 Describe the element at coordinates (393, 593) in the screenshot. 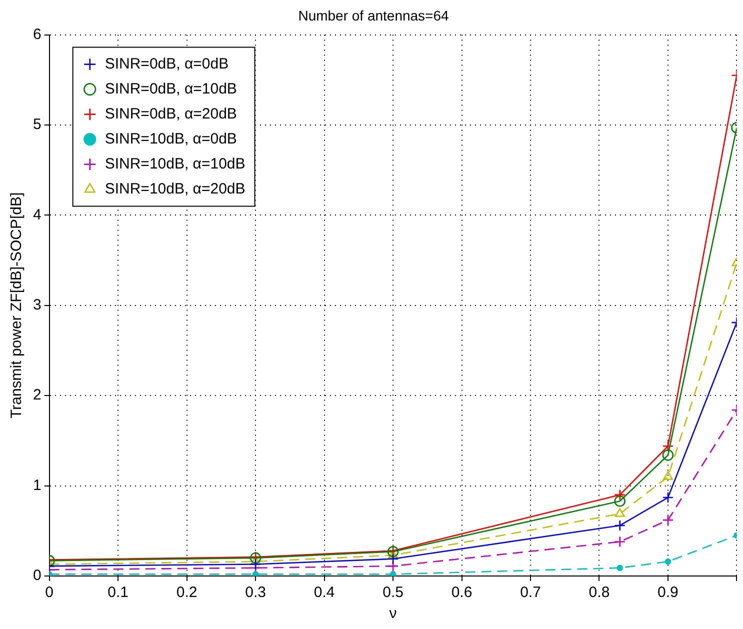

I see `x-tick-label: 0.5` at that location.